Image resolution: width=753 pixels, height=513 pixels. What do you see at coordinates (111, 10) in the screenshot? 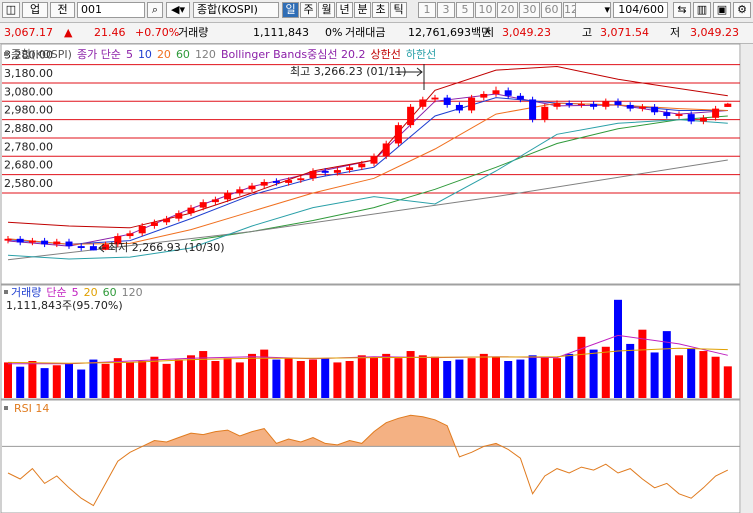
I see `code-input: 001` at bounding box center [111, 10].